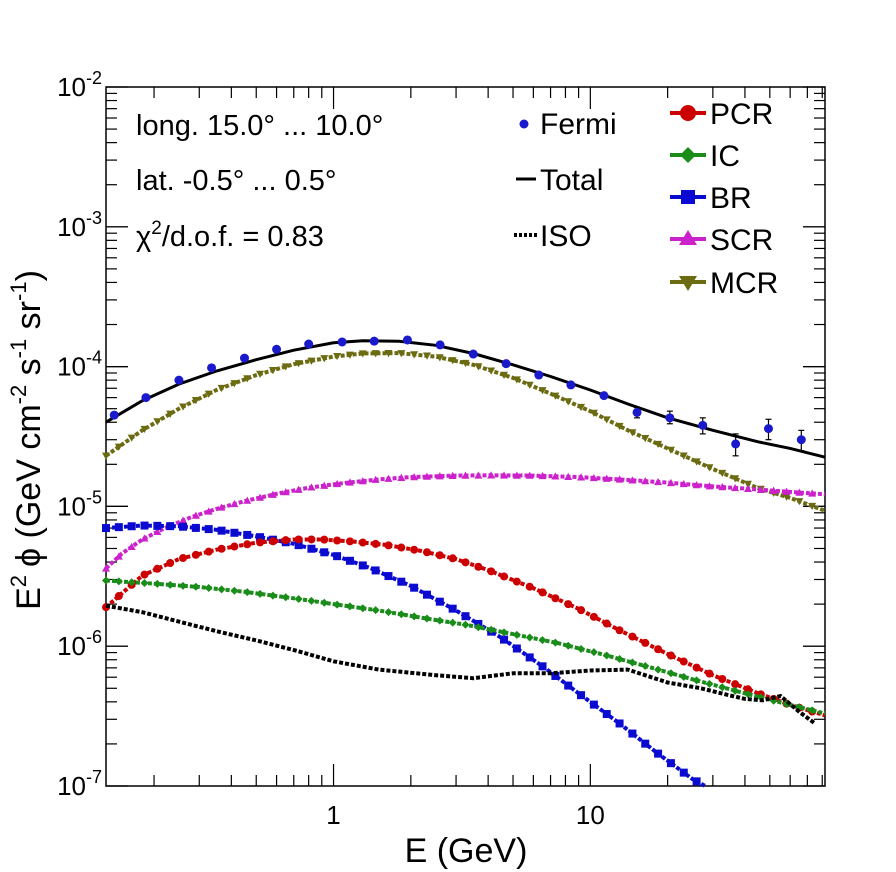 This screenshot has height=872, width=896. What do you see at coordinates (725, 156) in the screenshot?
I see `legend-ic-label: IC` at bounding box center [725, 156].